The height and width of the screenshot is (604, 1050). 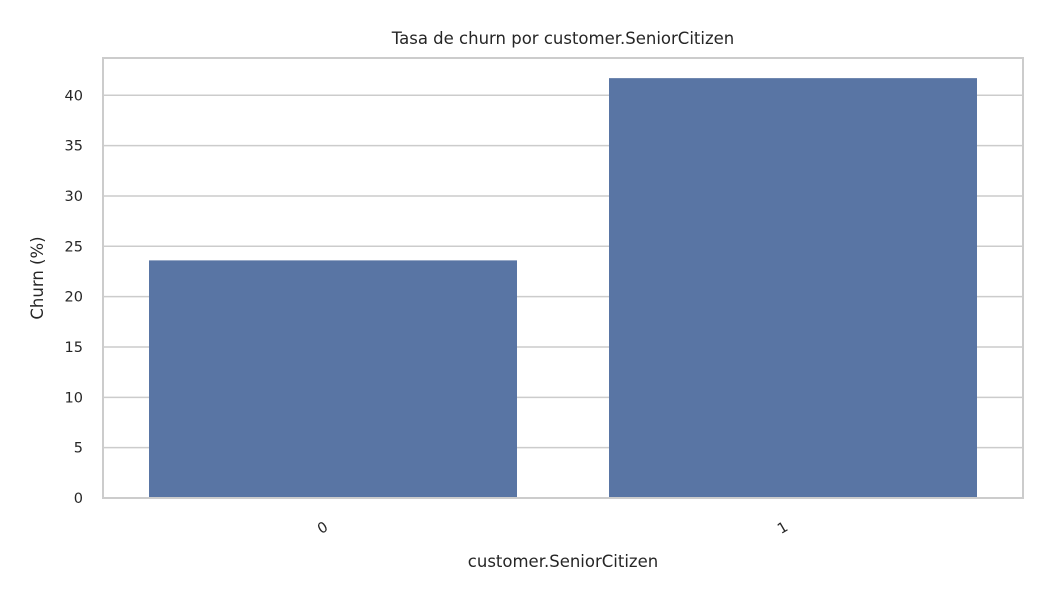 I want to click on y-tick-label: 35, so click(x=74, y=147).